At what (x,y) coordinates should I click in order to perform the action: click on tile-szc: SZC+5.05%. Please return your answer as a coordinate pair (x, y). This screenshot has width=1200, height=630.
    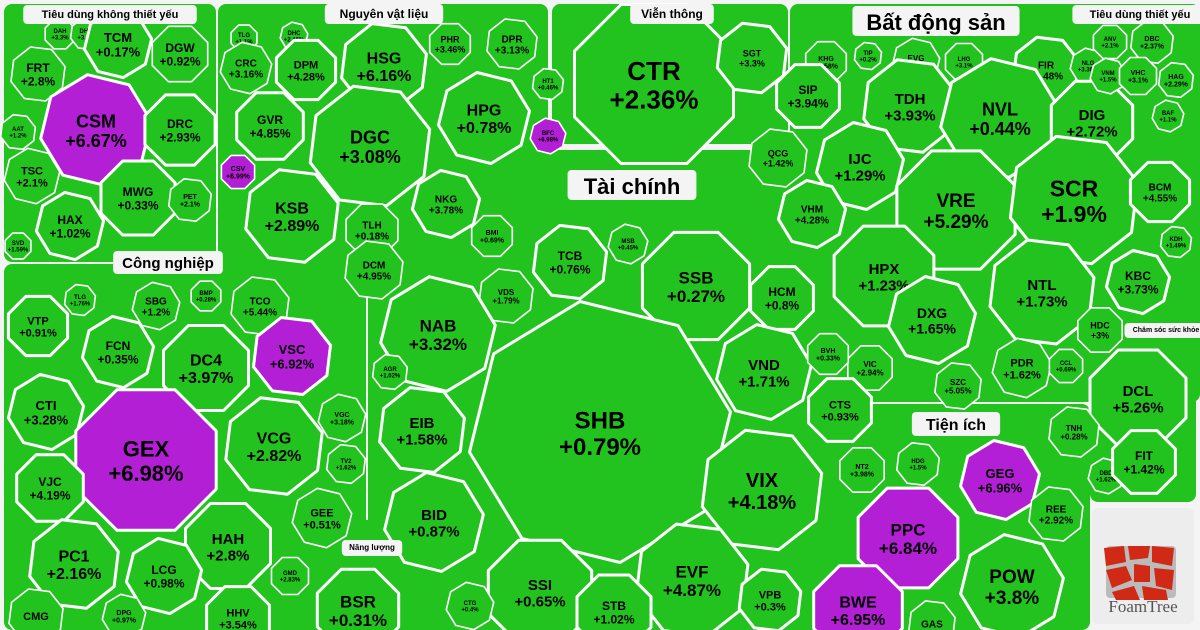
    Looking at the image, I should click on (958, 386).